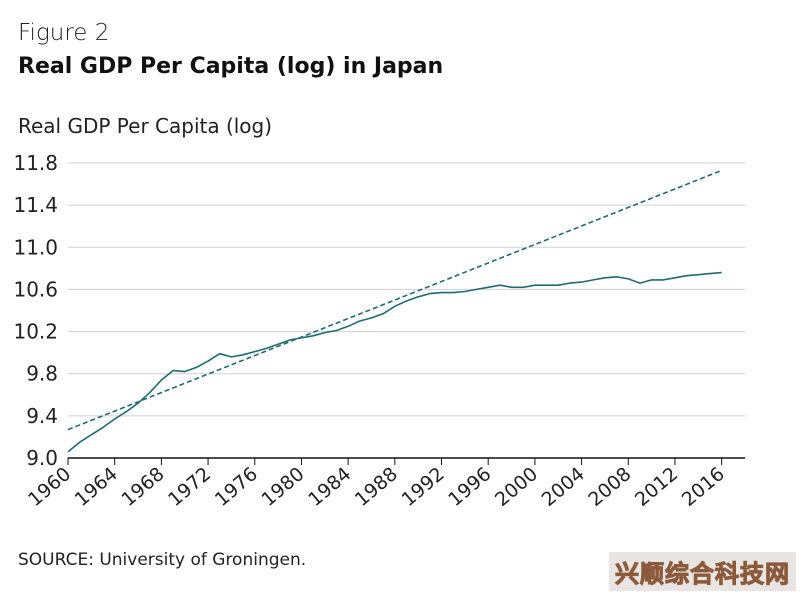 The width and height of the screenshot is (800, 599). Describe the element at coordinates (42, 374) in the screenshot. I see `y-tick-label: 9.8` at that location.